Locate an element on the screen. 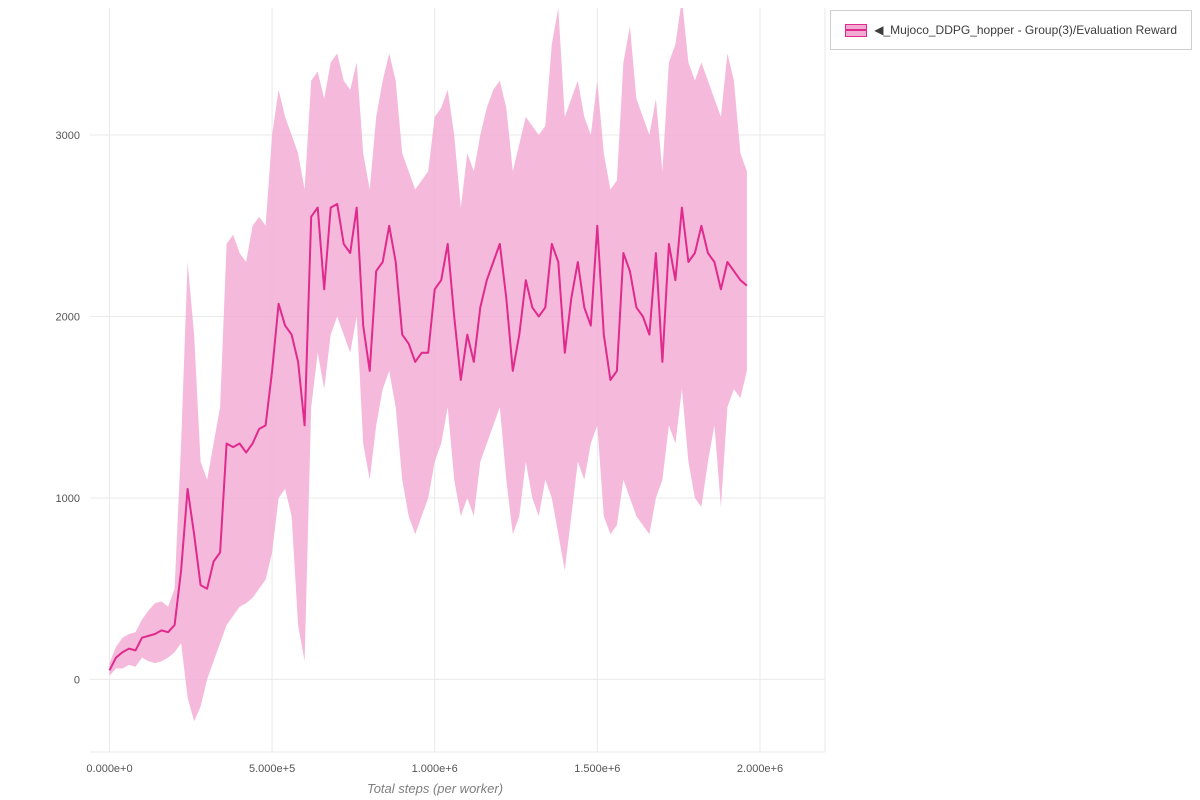 The image size is (1200, 800). svg-text: 1.500e+6 is located at coordinates (597, 769).